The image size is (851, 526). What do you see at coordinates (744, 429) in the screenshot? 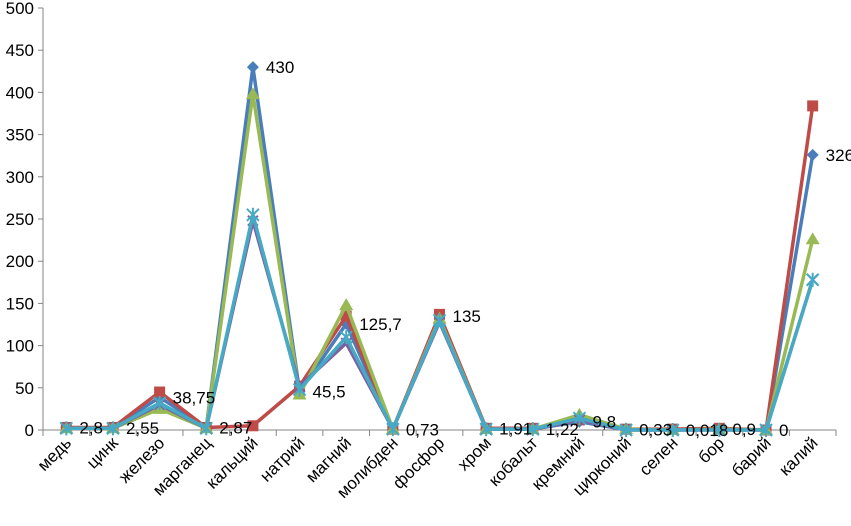
I see `data-label: 0,9` at bounding box center [744, 429].